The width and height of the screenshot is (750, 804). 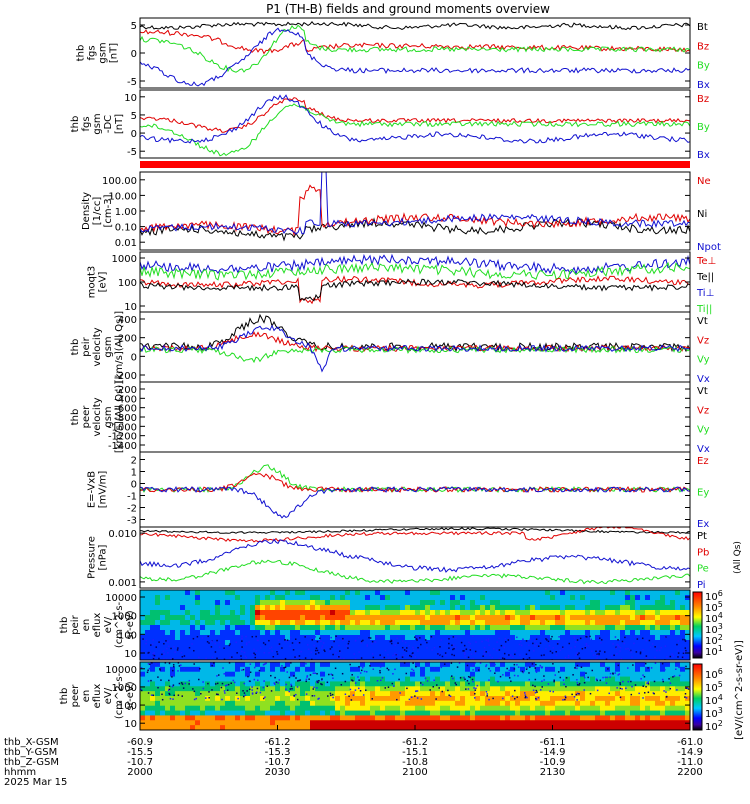 What do you see at coordinates (132, 152) in the screenshot?
I see `y-tick-label: -5` at bounding box center [132, 152].